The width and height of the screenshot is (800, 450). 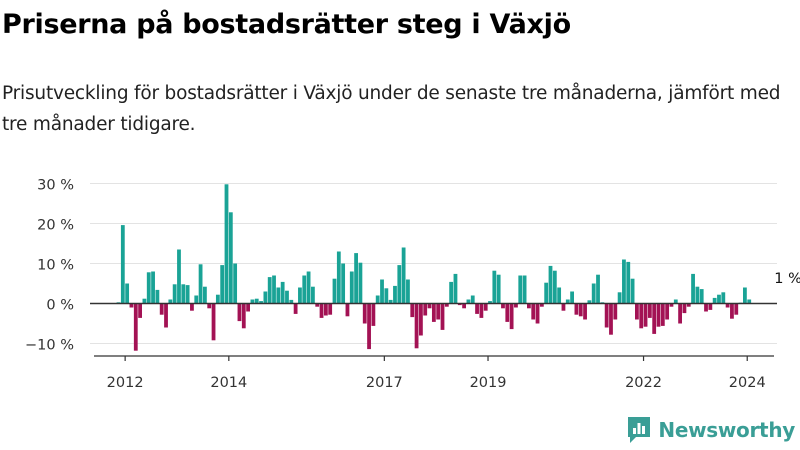 I want to click on x-tick-label: 2014, so click(x=228, y=383).